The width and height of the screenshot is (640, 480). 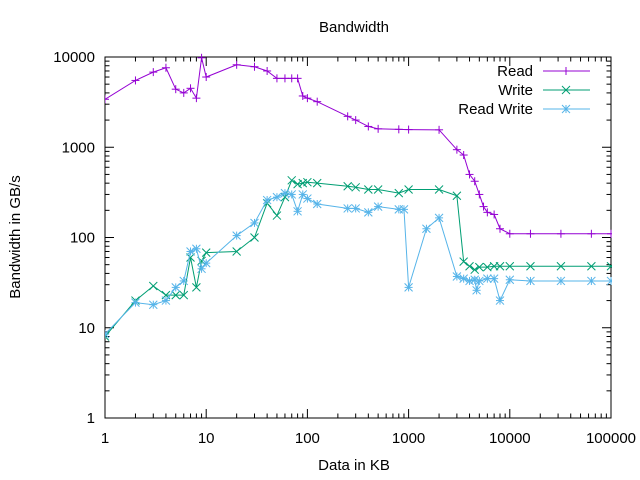 I want to click on x-tick-label: 100, so click(x=307, y=438).